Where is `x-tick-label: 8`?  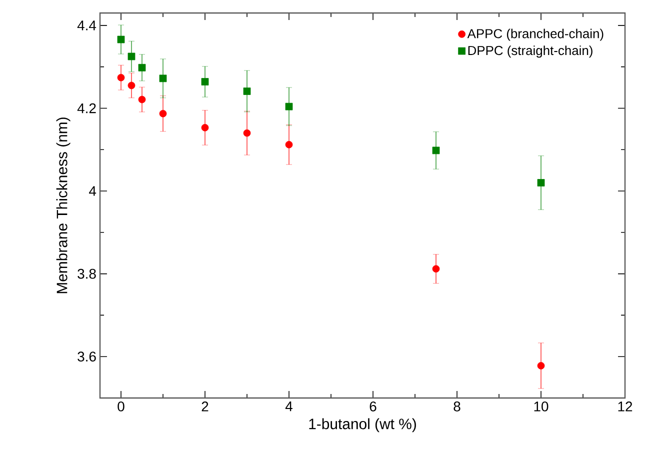 x-tick-label: 8 is located at coordinates (457, 407).